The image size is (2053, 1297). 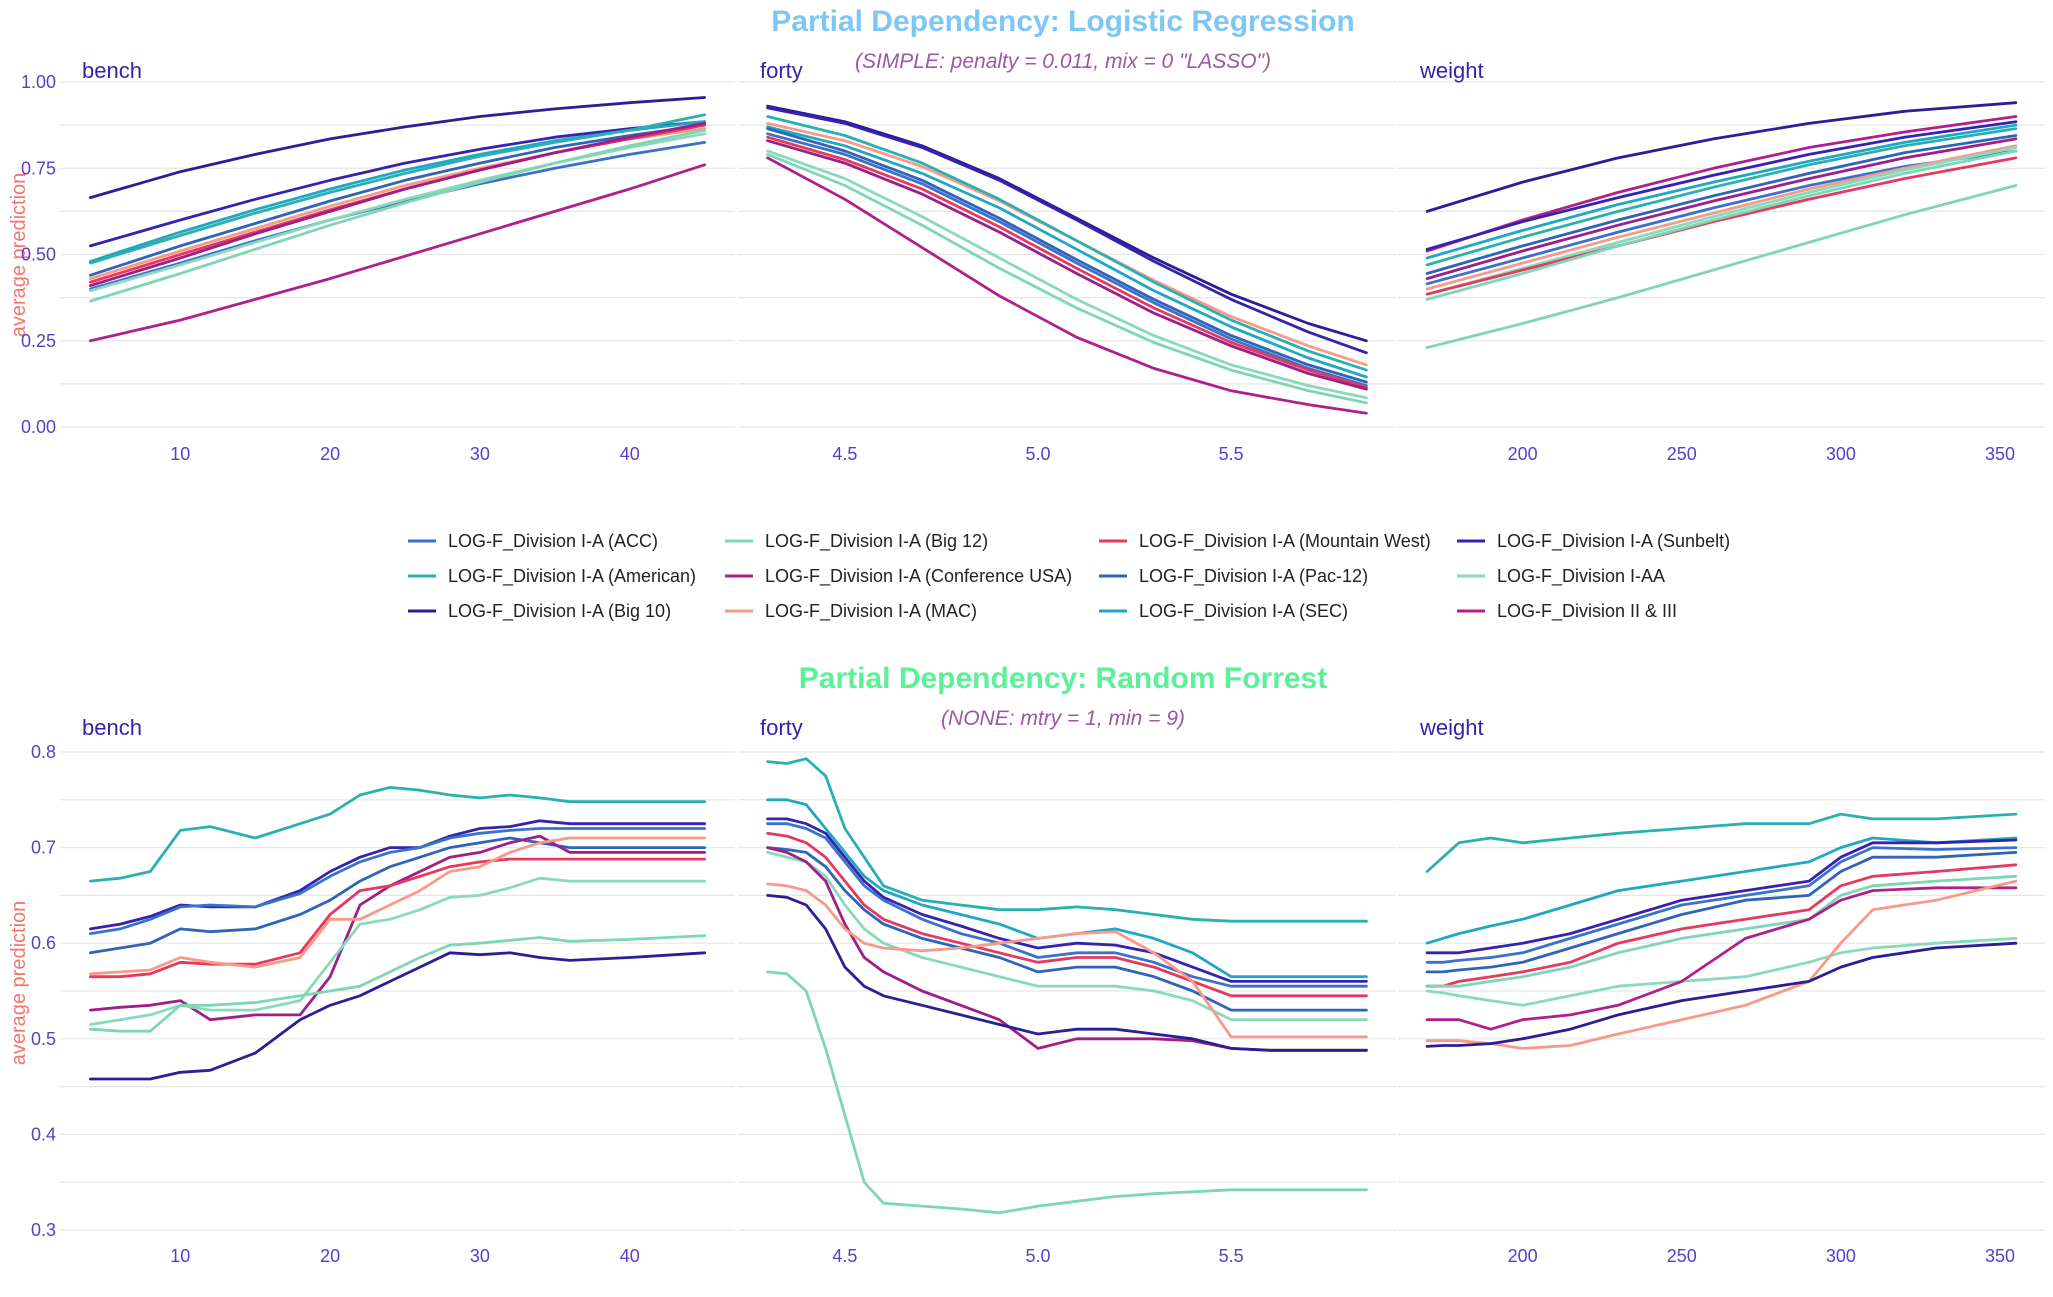 I want to click on legend-label: LOG-F_Division I-A (Sunbelt), so click(x=1613, y=541).